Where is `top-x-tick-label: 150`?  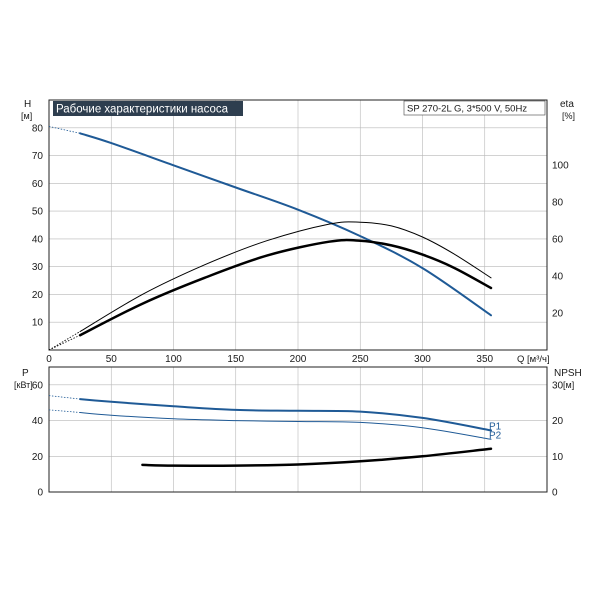 top-x-tick-label: 150 is located at coordinates (235, 359).